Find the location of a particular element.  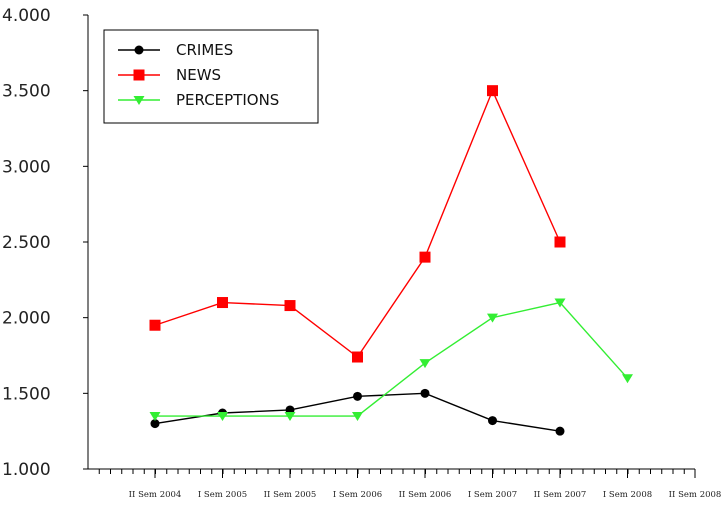

legend-marker-perceptions is located at coordinates (139, 100).